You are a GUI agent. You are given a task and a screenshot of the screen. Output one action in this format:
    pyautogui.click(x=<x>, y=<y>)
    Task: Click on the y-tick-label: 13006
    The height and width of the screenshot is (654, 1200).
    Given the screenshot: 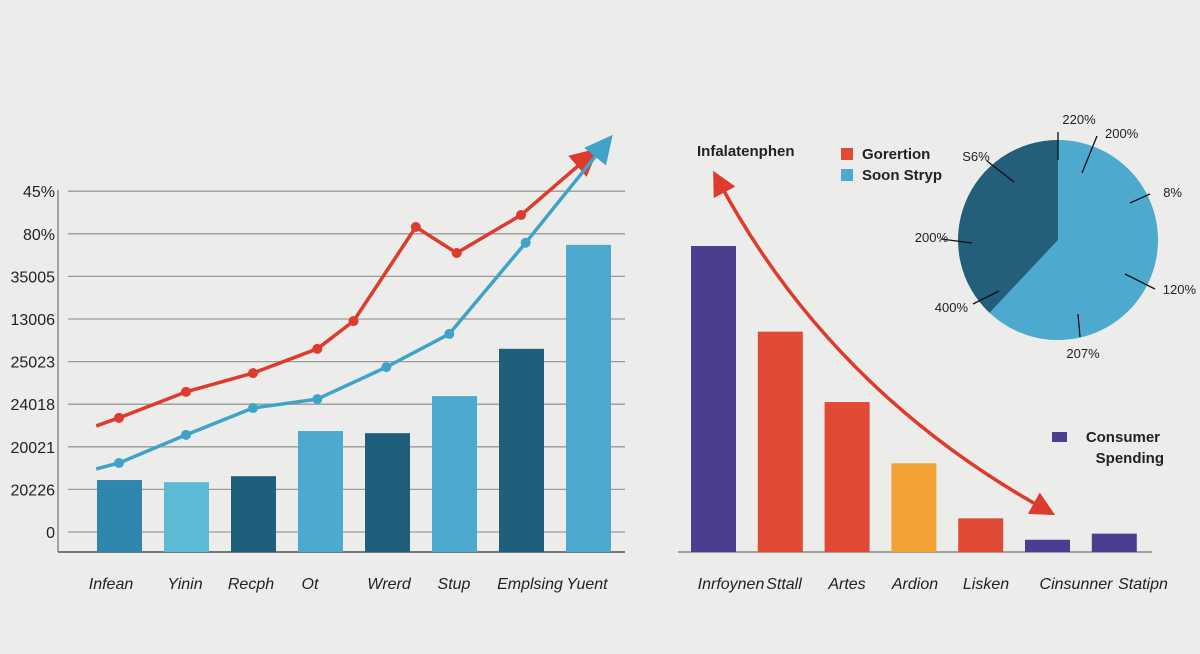 What is the action you would take?
    pyautogui.click(x=33, y=320)
    